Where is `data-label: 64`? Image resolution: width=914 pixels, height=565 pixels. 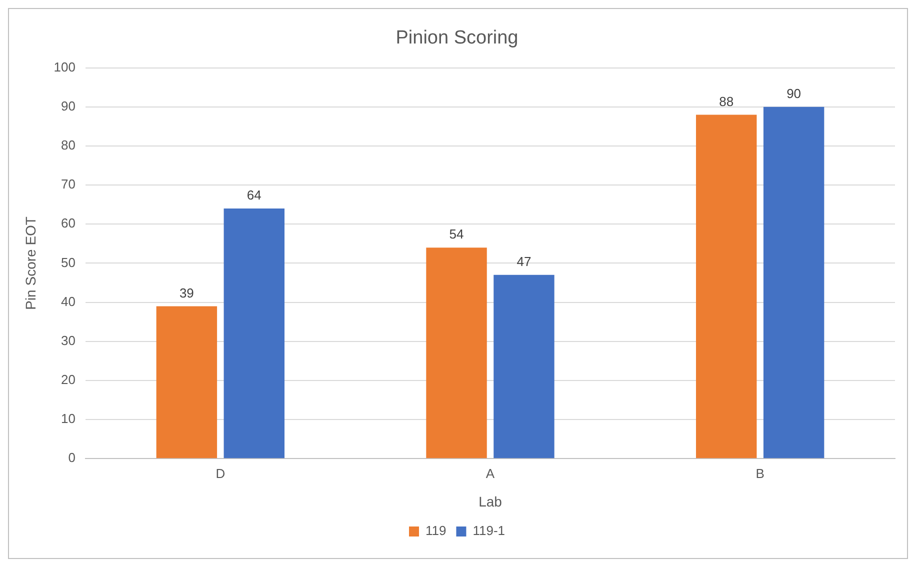 data-label: 64 is located at coordinates (254, 195).